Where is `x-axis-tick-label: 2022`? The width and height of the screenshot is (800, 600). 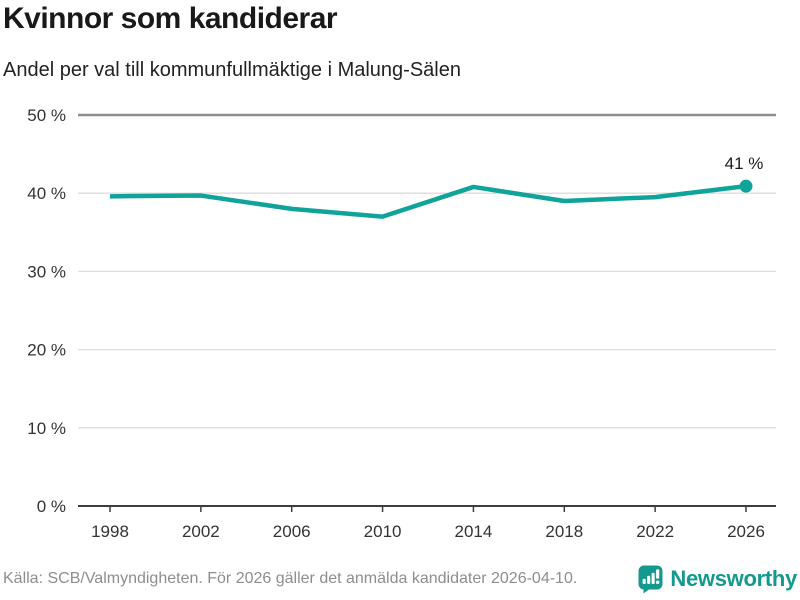
x-axis-tick-label: 2022 is located at coordinates (655, 531).